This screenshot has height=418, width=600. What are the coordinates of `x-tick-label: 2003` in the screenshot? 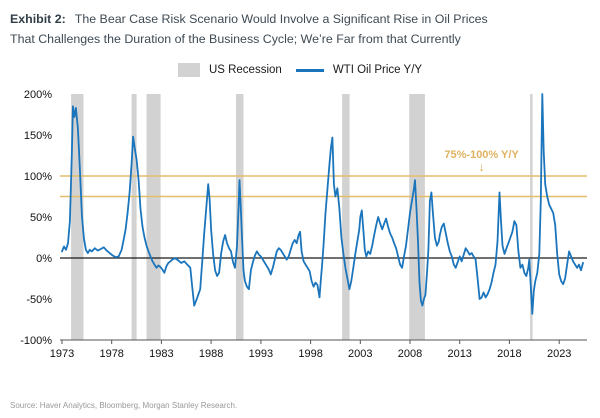 It's located at (360, 354).